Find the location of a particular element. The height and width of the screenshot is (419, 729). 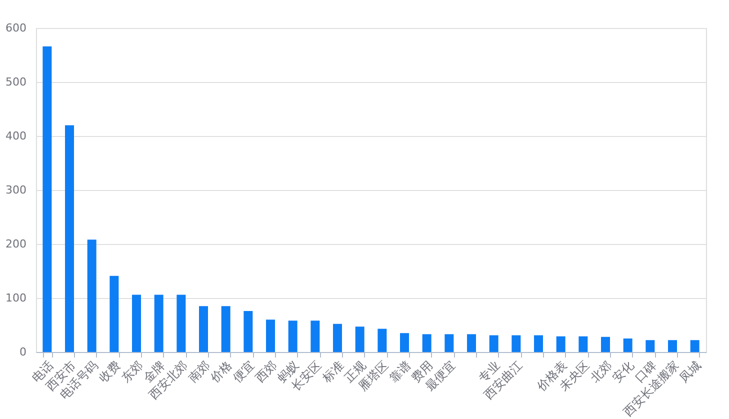

x-tick-label: 凤城 is located at coordinates (690, 371).